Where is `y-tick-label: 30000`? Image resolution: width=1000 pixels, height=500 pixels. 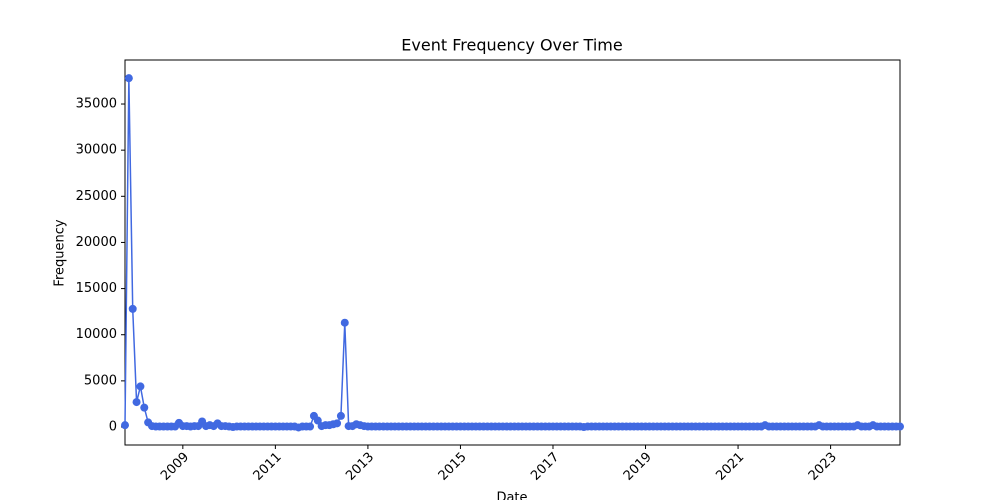 y-tick-label: 30000 is located at coordinates (96, 150).